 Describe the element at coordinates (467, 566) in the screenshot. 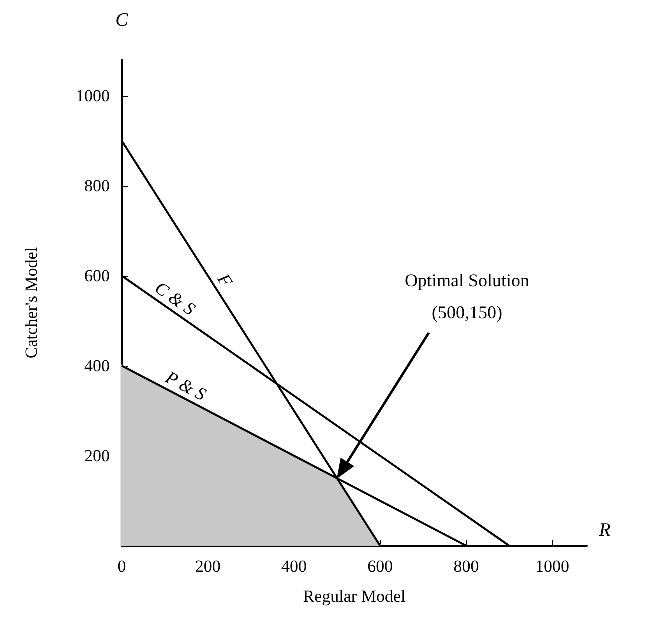

I see `x-tick-label: 800` at that location.